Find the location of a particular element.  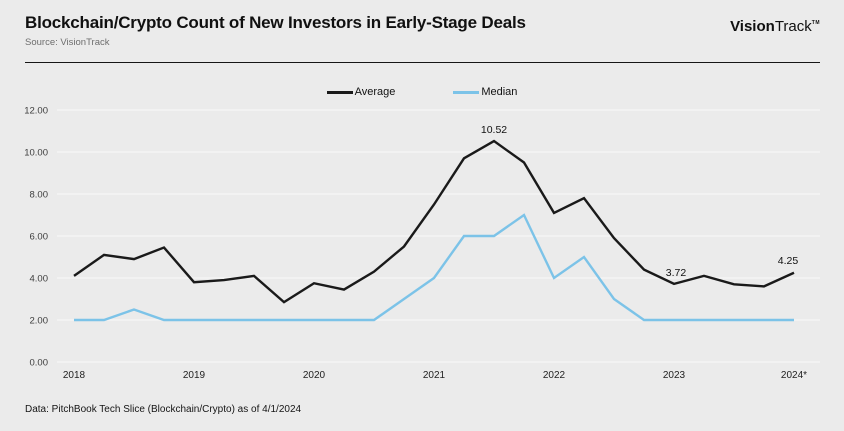

data-label: 10.52 is located at coordinates (494, 130).